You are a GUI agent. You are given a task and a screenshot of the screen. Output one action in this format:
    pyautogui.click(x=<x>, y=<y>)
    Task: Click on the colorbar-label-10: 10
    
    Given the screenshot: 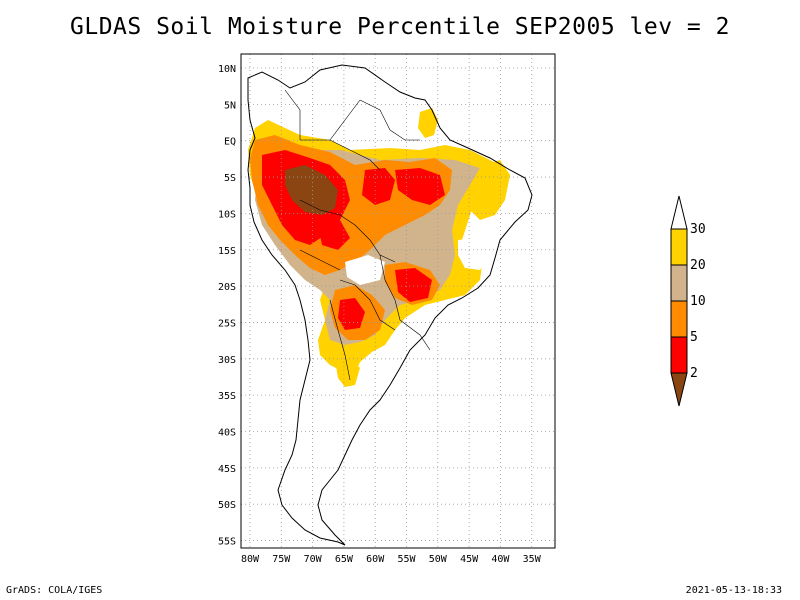 What is the action you would take?
    pyautogui.click(x=698, y=301)
    